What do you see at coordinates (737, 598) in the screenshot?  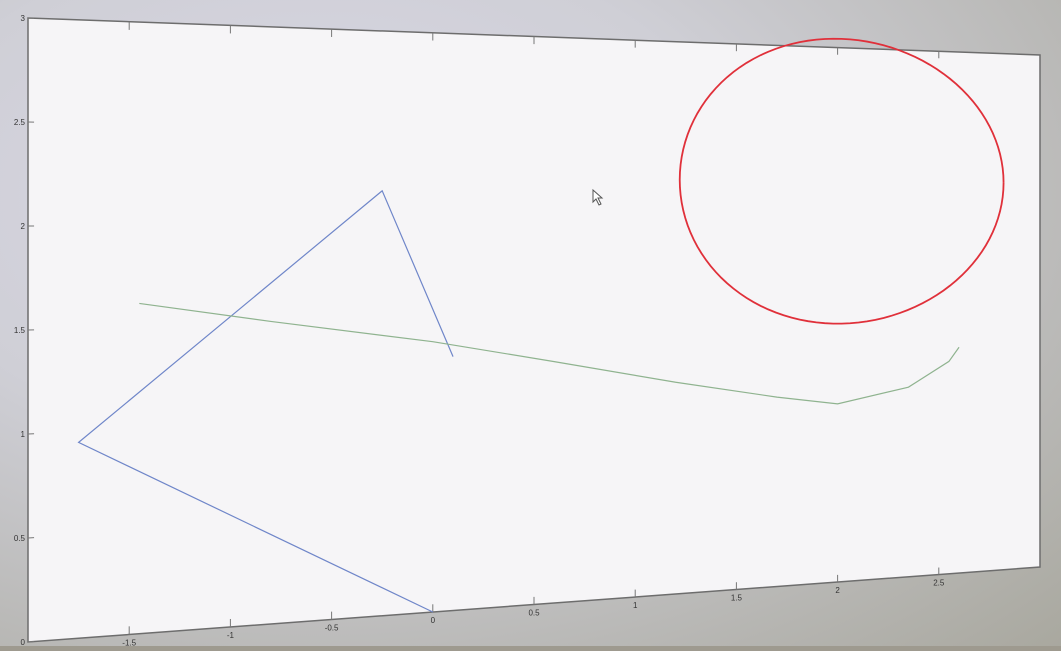 I see `x-tick-label: 1.5` at bounding box center [737, 598].